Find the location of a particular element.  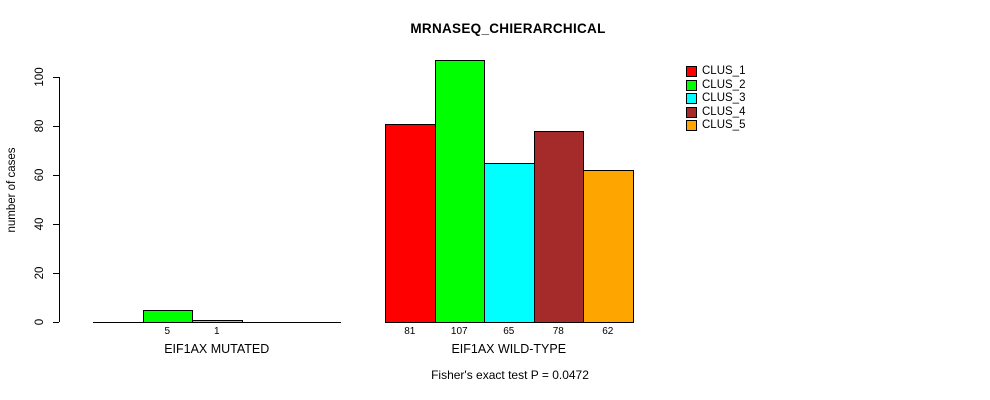

legend-item: CLUS_2 is located at coordinates (716, 84).